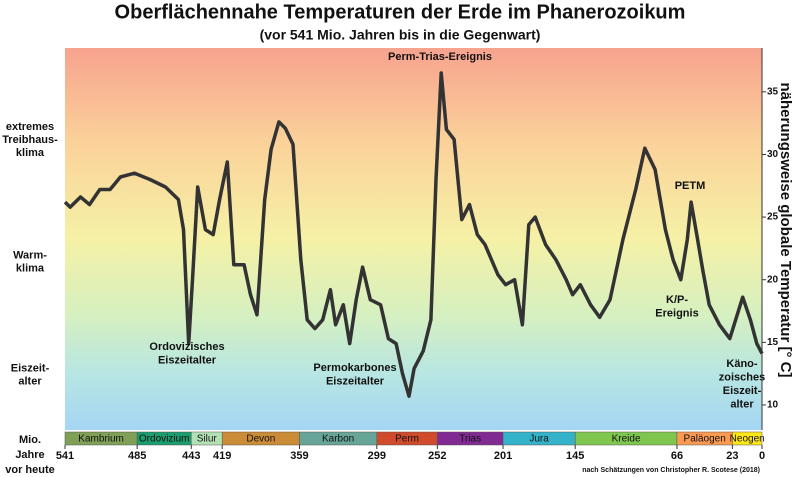 The width and height of the screenshot is (800, 477). Describe the element at coordinates (65, 456) in the screenshot. I see `x-tick-label: 541` at that location.